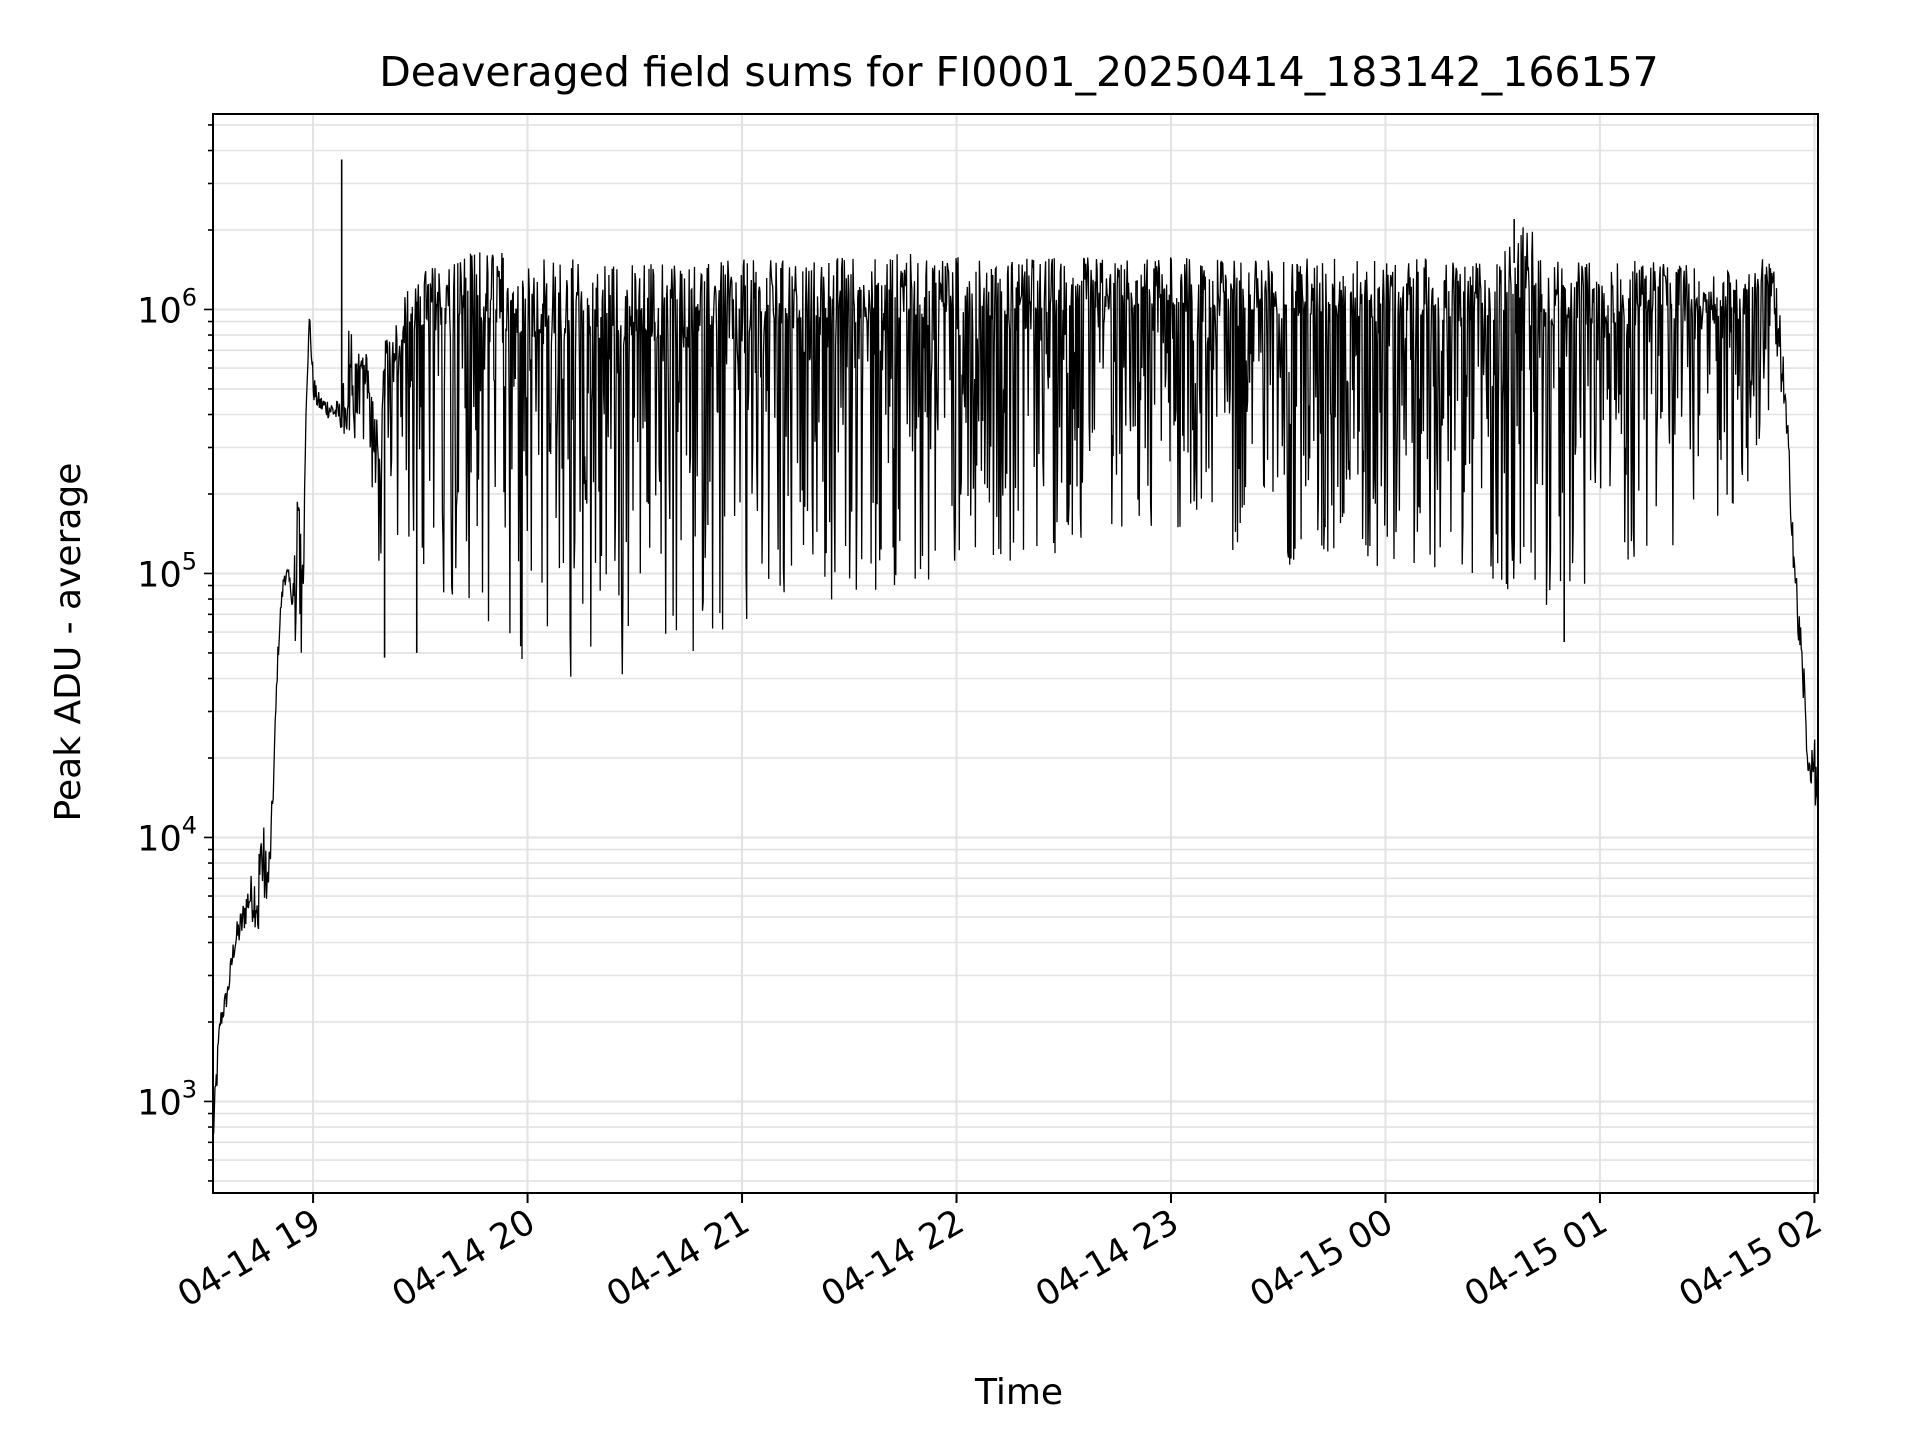  I want to click on y-tick-label: 10³, so click(167, 1099).